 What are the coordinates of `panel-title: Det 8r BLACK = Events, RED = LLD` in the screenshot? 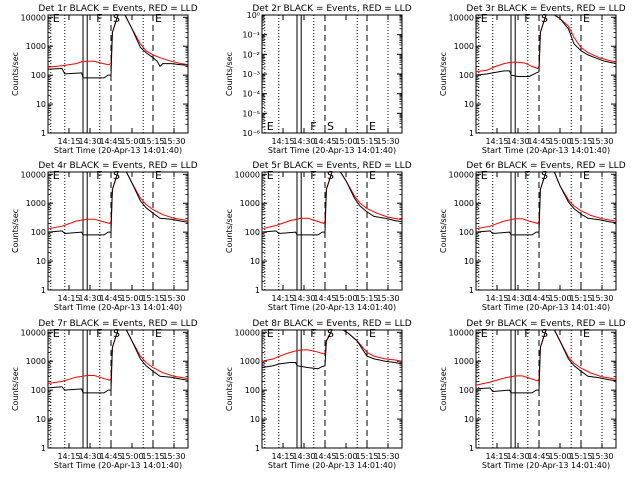 It's located at (331, 324).